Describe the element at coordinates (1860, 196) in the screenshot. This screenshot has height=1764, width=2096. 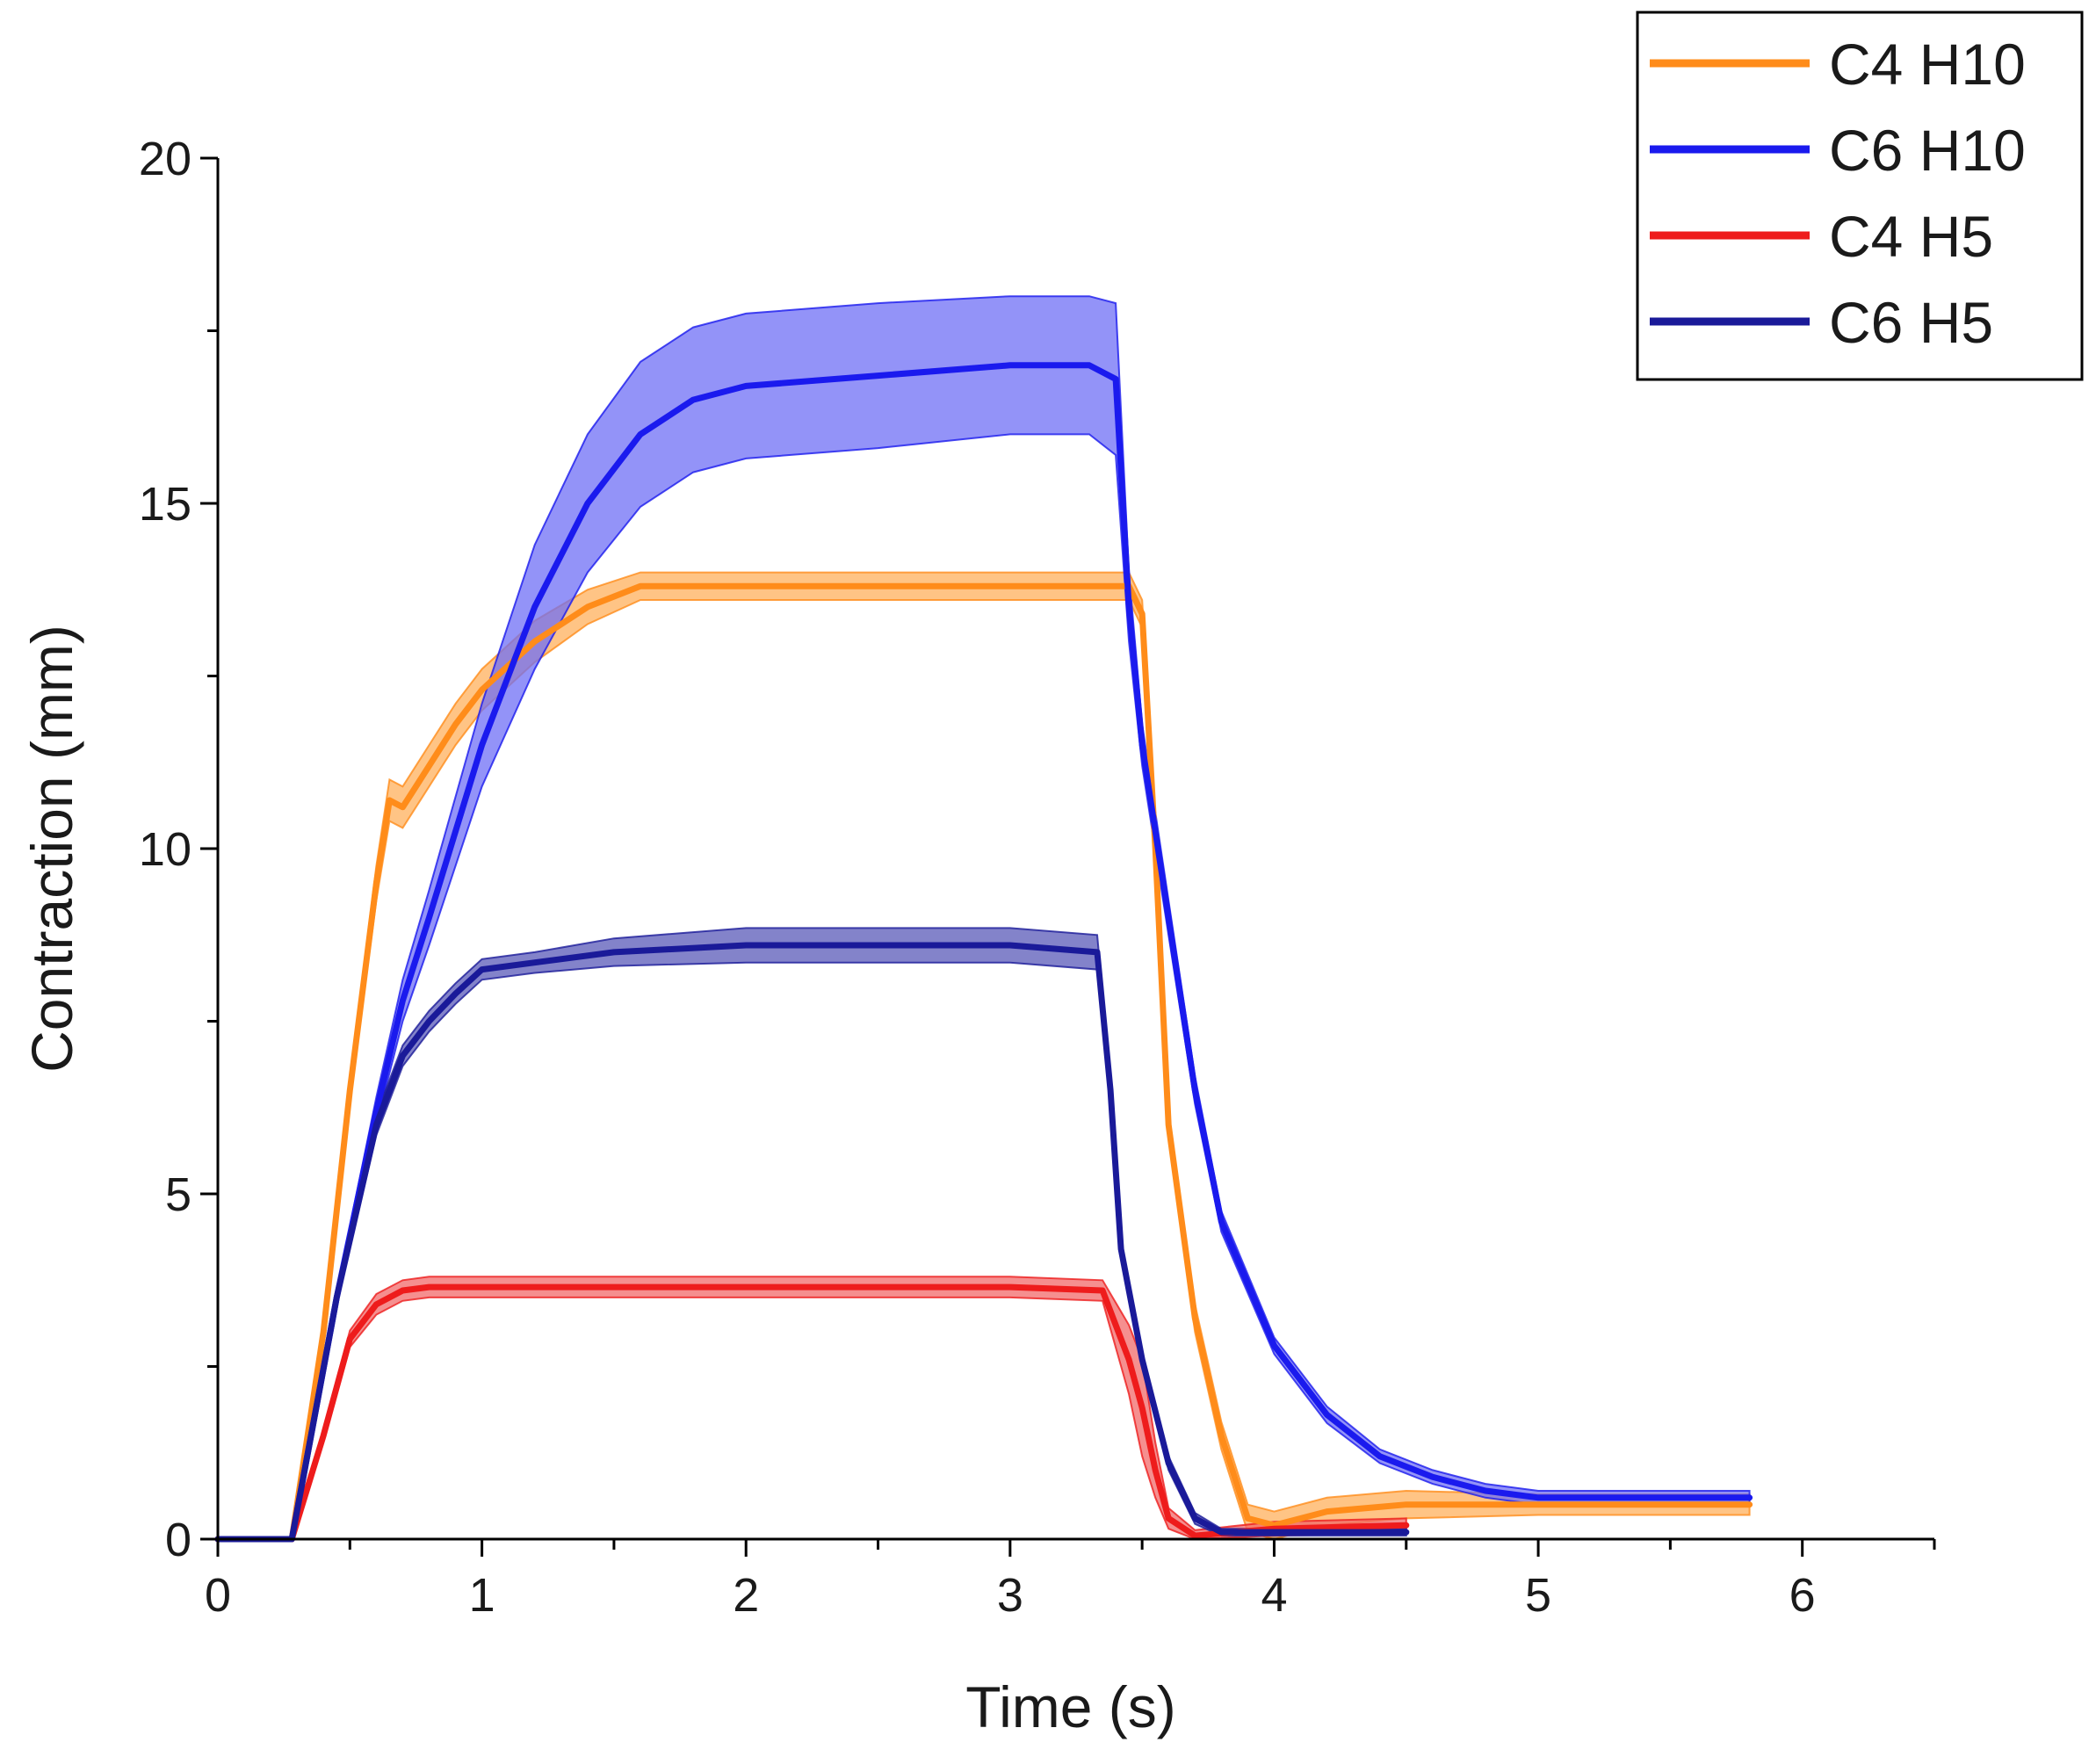
I see `legend: C4 H10 C6 H10 C4 H5 C6 H5` at that location.